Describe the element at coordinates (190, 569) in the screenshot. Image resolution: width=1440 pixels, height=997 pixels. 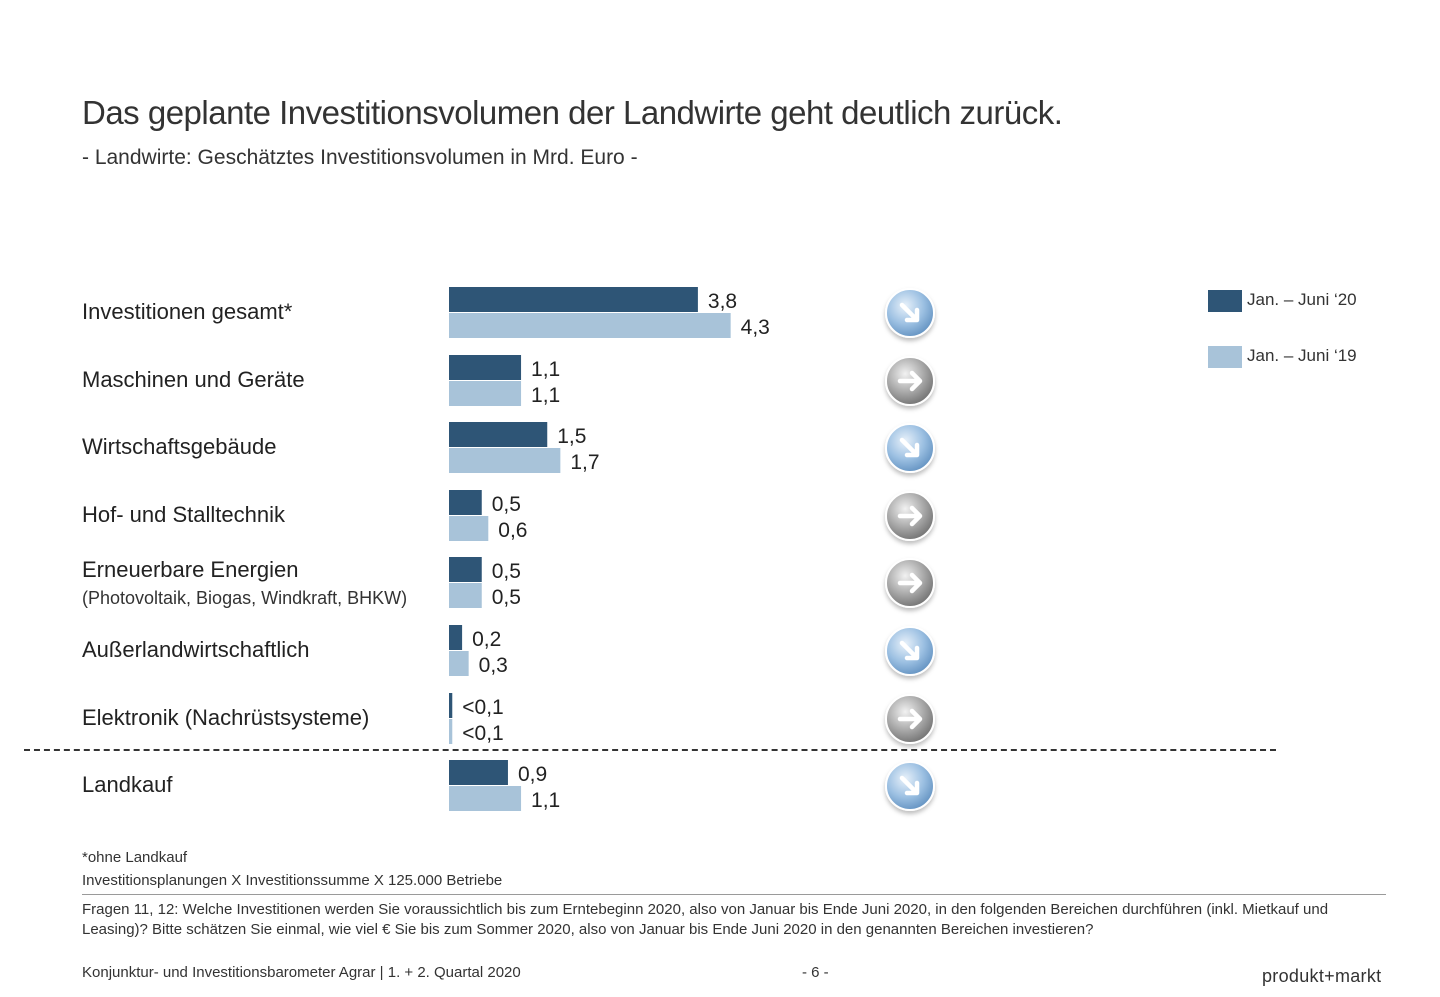
I see `category-label: Erneuerbare Energien` at that location.